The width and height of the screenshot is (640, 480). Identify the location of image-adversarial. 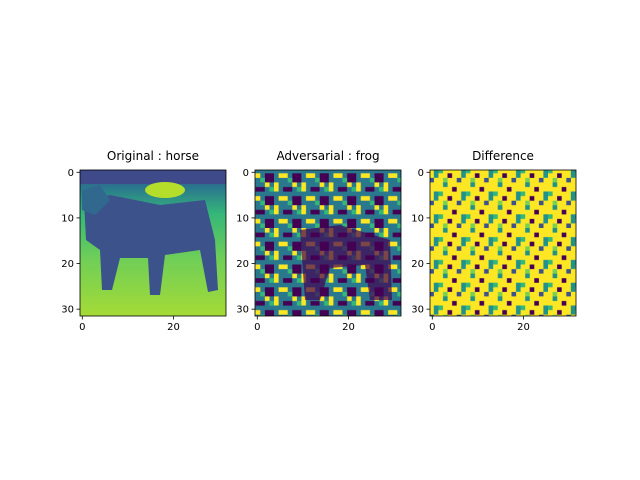
(328, 243).